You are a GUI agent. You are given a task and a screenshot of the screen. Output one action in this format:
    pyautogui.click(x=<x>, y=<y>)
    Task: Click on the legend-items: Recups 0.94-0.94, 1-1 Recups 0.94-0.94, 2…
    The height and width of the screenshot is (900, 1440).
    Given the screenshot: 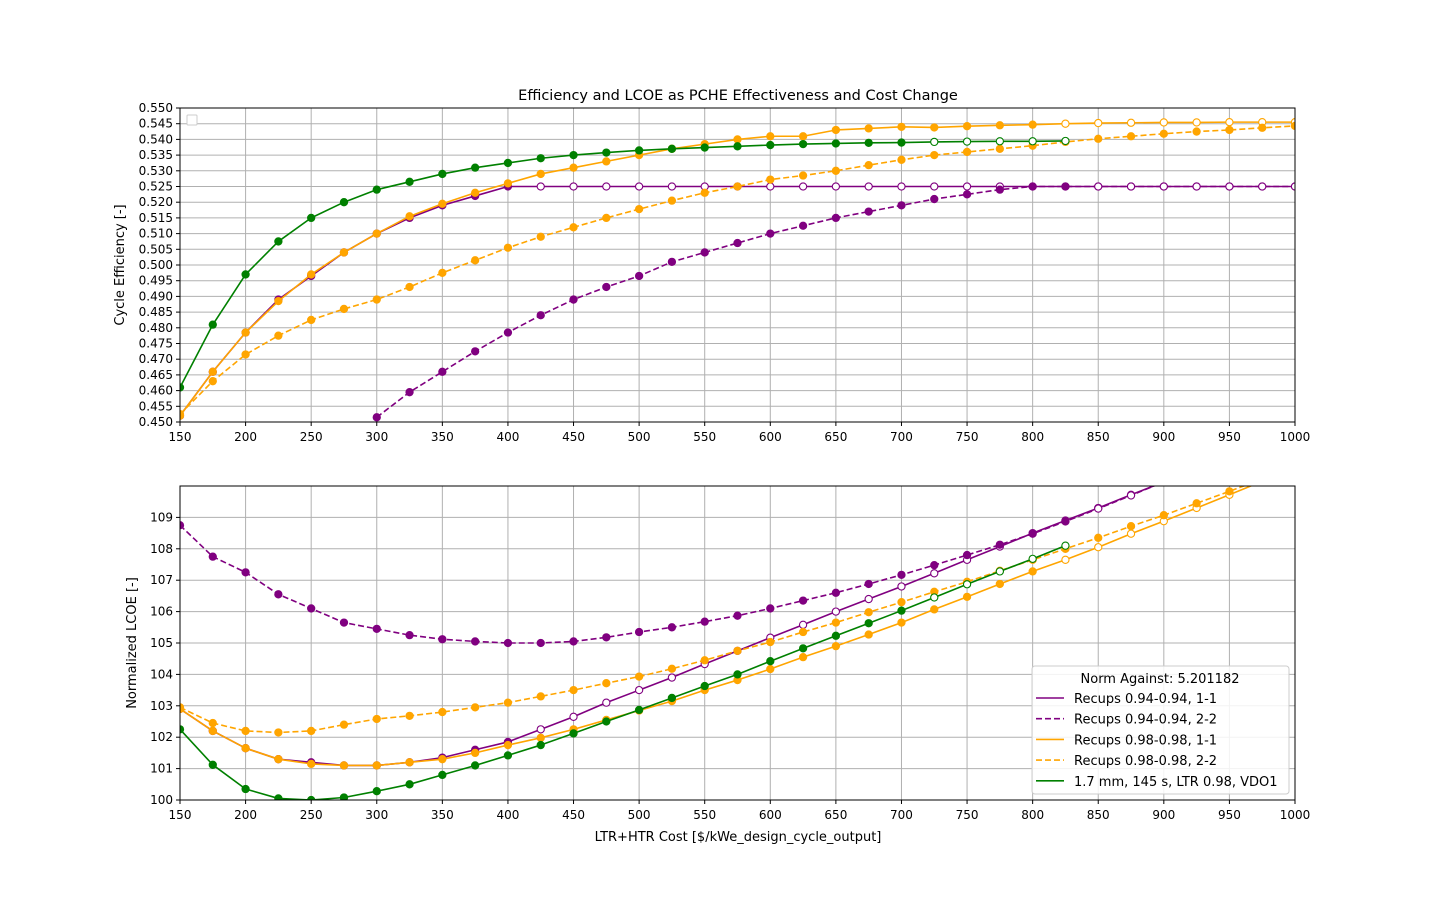 What is the action you would take?
    pyautogui.click(x=1157, y=741)
    